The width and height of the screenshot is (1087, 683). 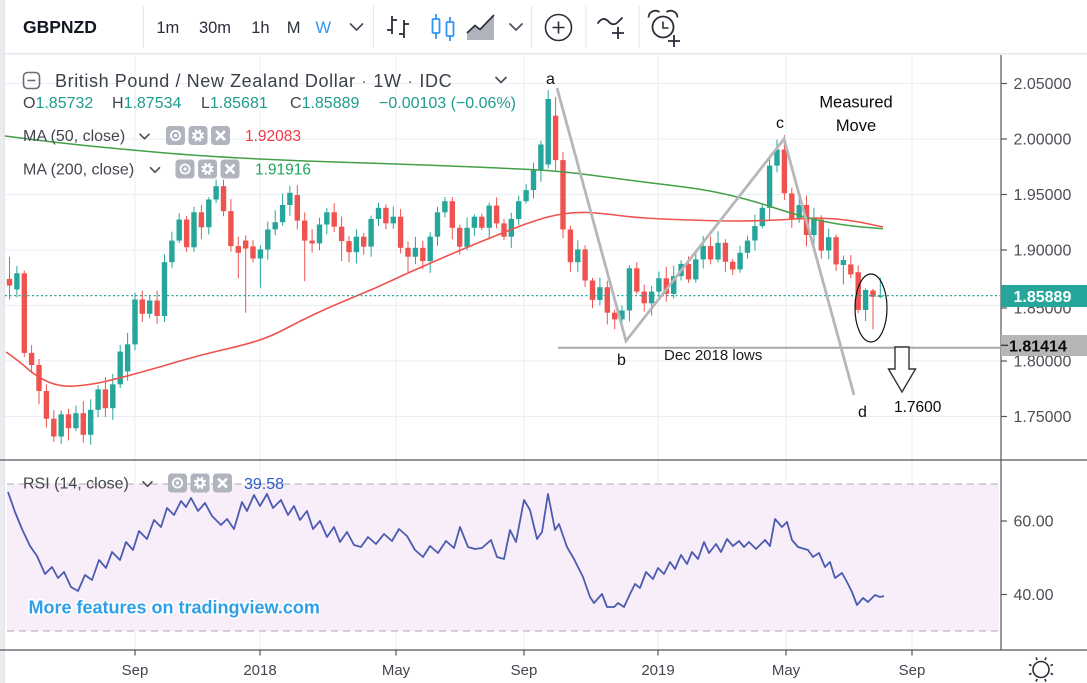 I want to click on svg-text: 2018, so click(x=259, y=670).